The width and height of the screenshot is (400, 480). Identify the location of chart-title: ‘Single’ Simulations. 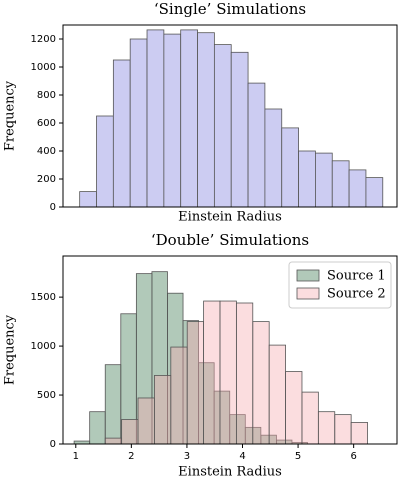
(230, 9).